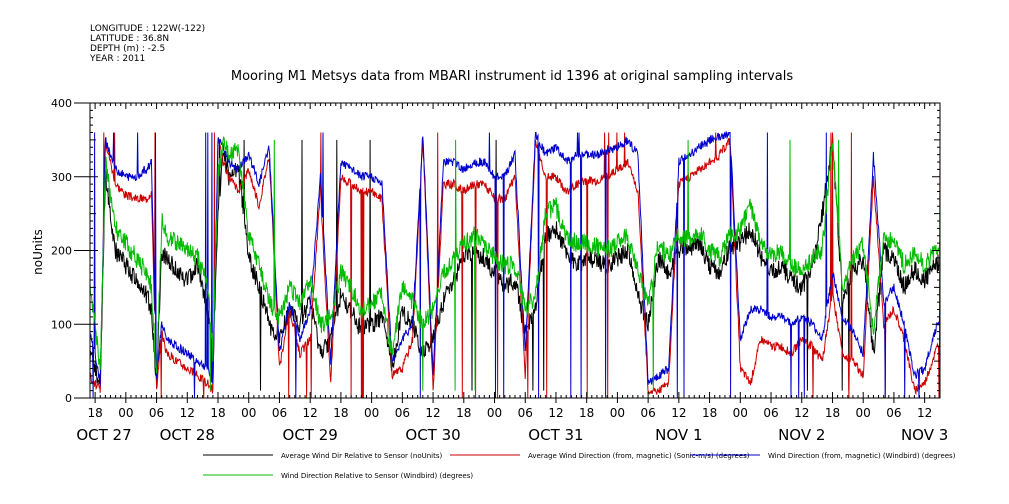  What do you see at coordinates (678, 435) in the screenshot?
I see `x-day-label: NOV 1` at bounding box center [678, 435].